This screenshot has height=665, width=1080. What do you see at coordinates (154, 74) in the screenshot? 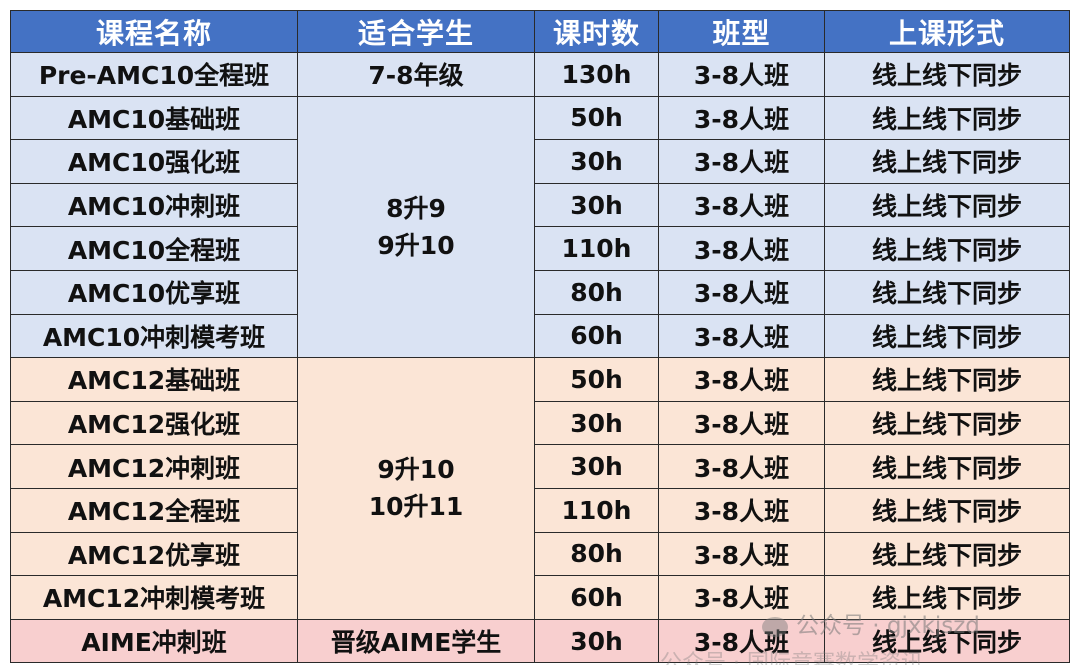
I see `course-name-cell: Pre-AMC10全程班` at bounding box center [154, 74].